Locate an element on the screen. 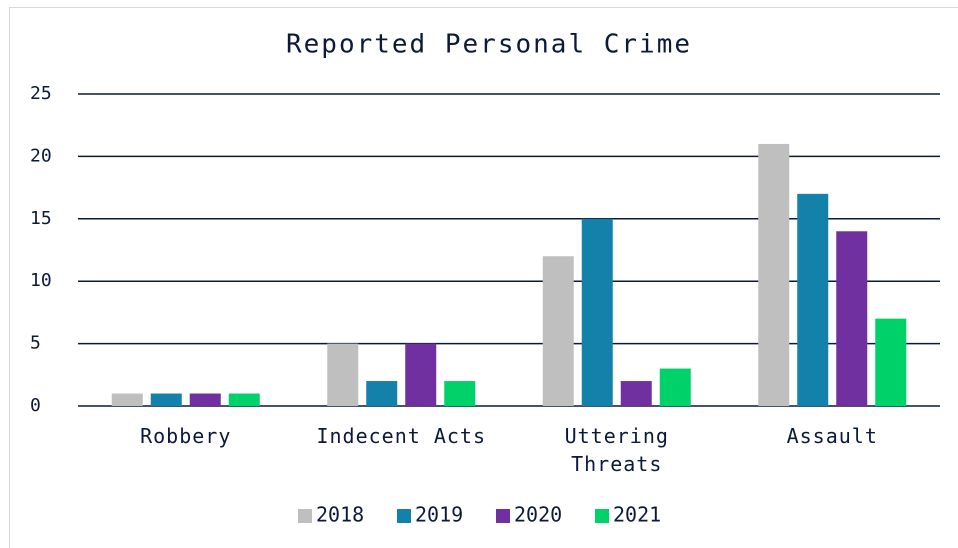 The height and width of the screenshot is (548, 958). y-tick-label: 0 is located at coordinates (35, 405).